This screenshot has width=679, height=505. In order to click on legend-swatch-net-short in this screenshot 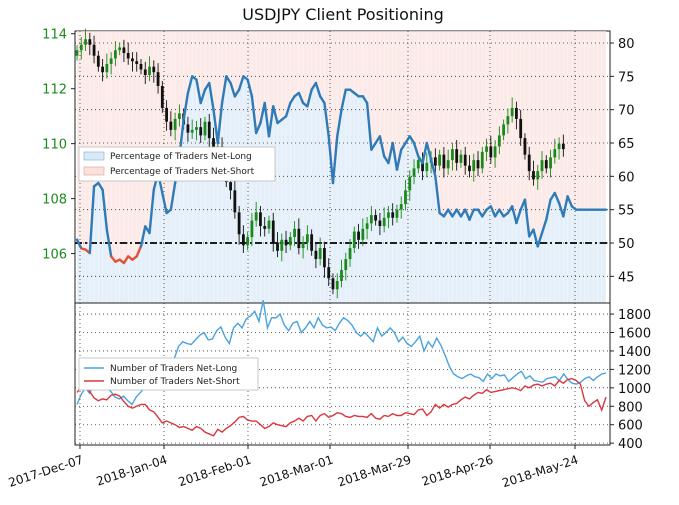, I will do `click(94, 171)`.